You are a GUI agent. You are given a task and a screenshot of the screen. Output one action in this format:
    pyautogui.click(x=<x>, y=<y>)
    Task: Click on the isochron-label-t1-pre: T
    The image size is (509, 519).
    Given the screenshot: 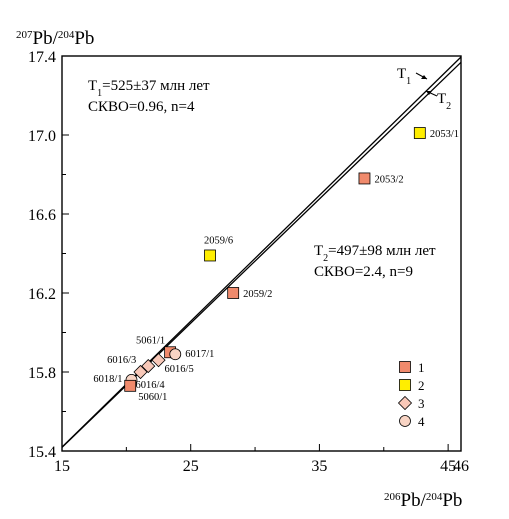 What is the action you would take?
    pyautogui.click(x=401, y=74)
    